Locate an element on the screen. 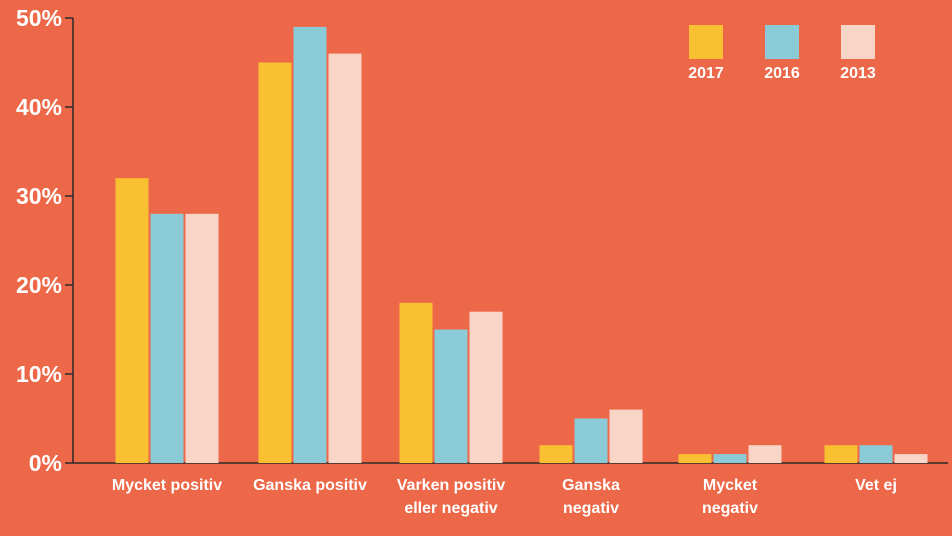 This screenshot has width=952, height=536. y-tick-label: 0% is located at coordinates (45, 463).